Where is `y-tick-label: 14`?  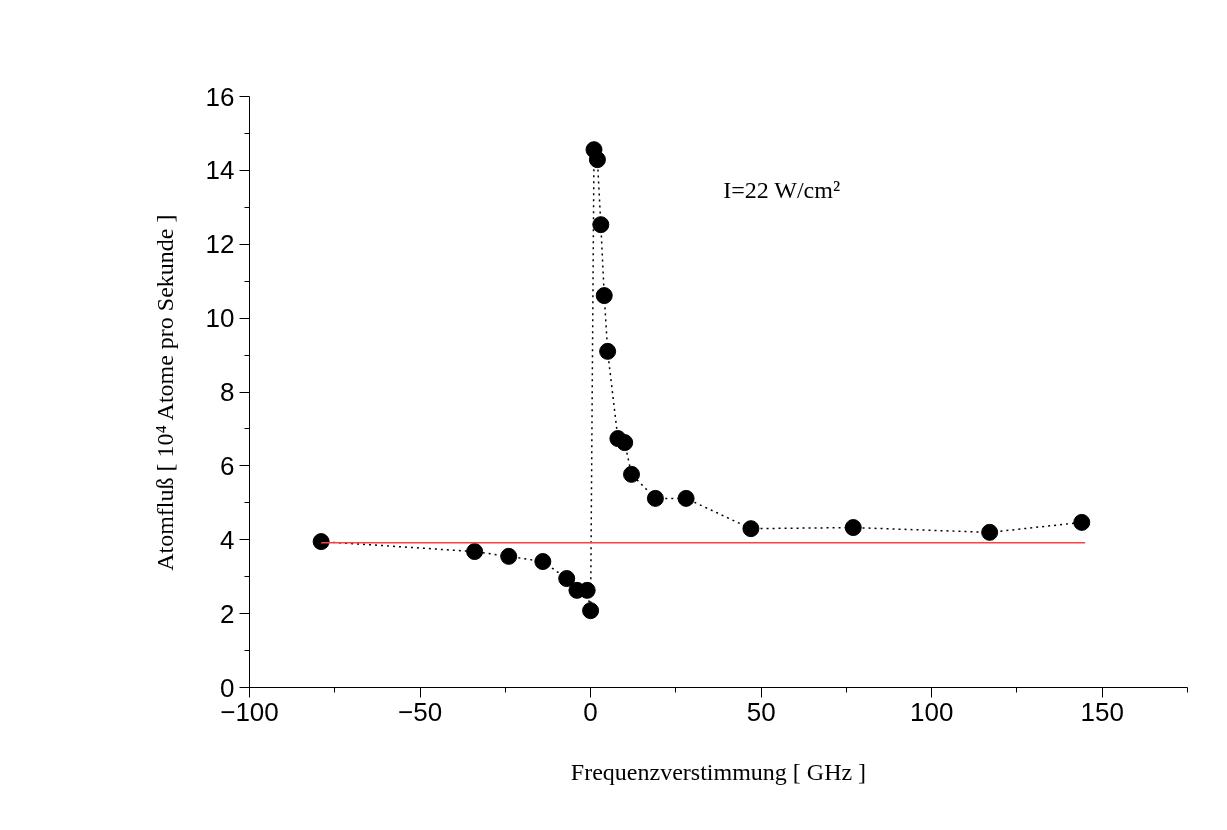 y-tick-label: 14 is located at coordinates (220, 170).